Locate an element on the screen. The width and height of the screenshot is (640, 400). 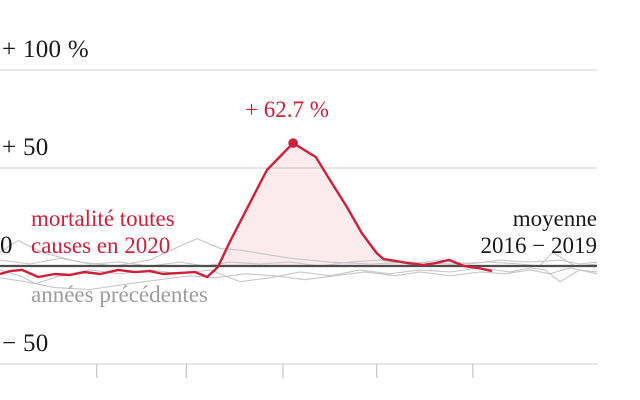
y-axis-label-zero: 0 is located at coordinates (6, 245).